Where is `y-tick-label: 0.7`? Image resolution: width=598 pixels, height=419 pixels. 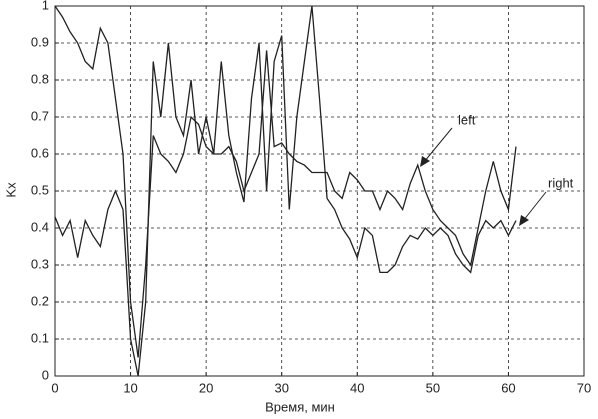 y-tick-label: 0.7 is located at coordinates (40, 115).